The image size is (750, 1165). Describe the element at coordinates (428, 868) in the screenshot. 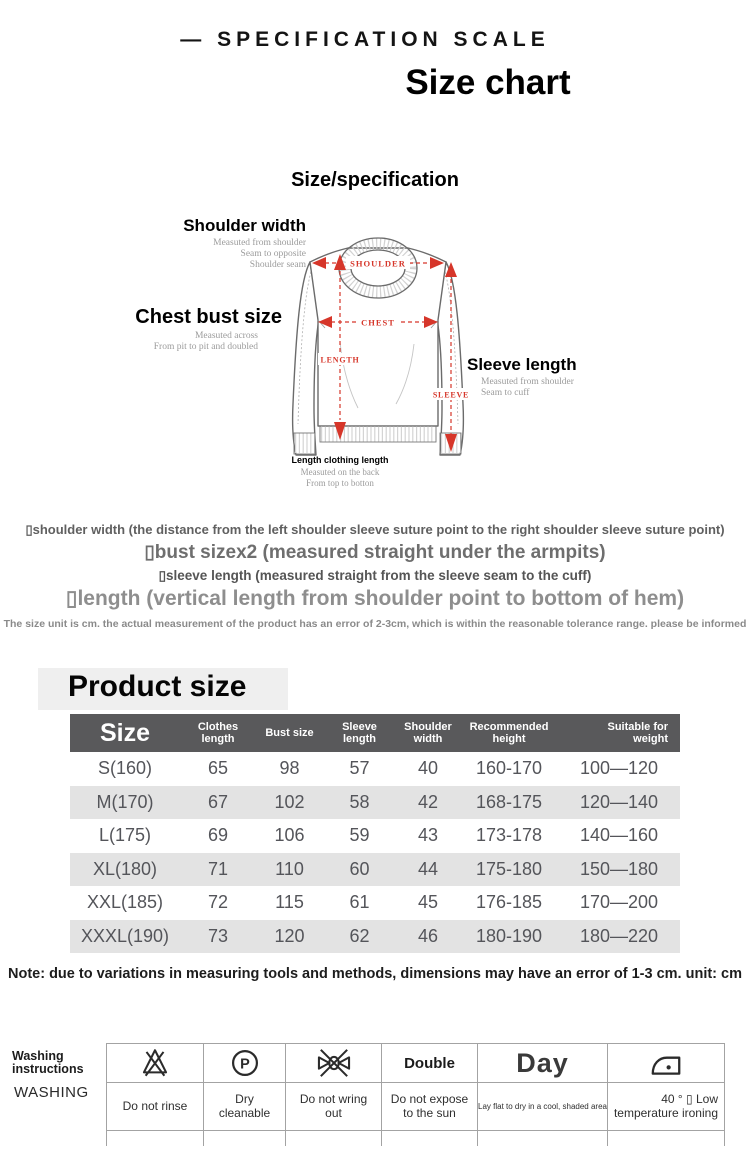

I see `cell: 44` at that location.